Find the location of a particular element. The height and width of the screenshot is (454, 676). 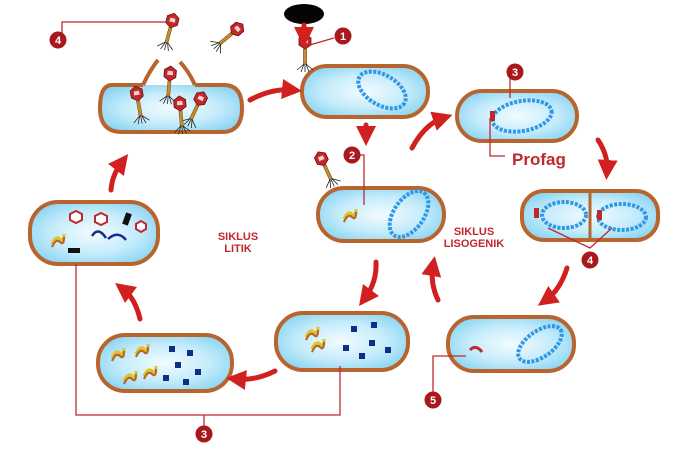

prophage-segment is located at coordinates (492, 116).